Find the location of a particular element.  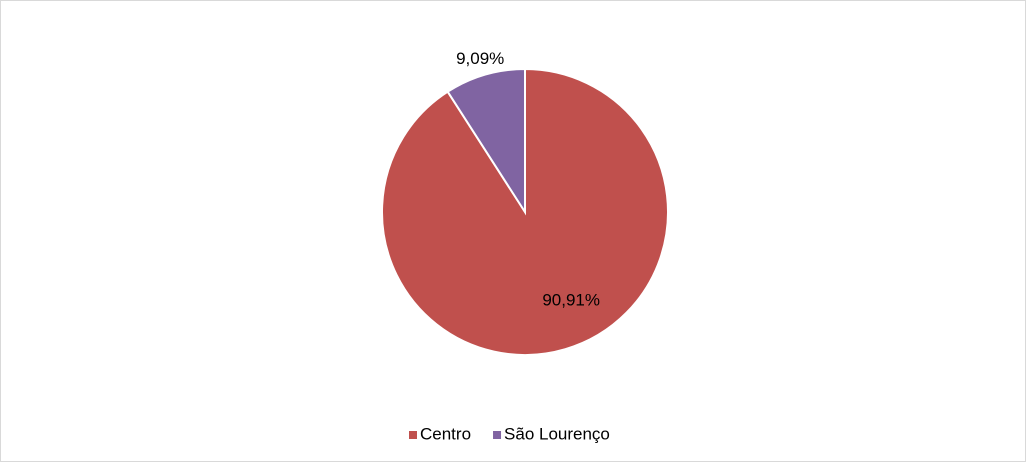

legend-label: Centro is located at coordinates (445, 433).